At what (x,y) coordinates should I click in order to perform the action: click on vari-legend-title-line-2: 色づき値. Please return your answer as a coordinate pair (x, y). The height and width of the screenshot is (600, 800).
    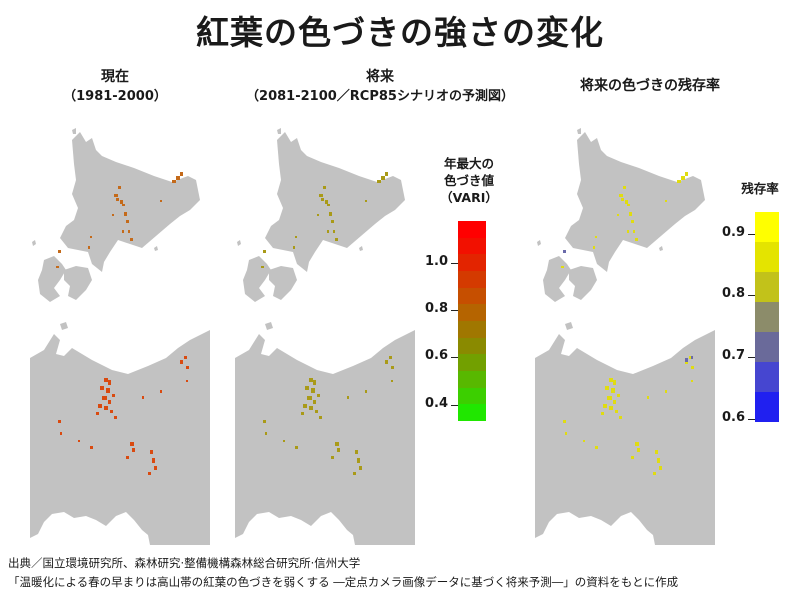
    Looking at the image, I should click on (468, 180).